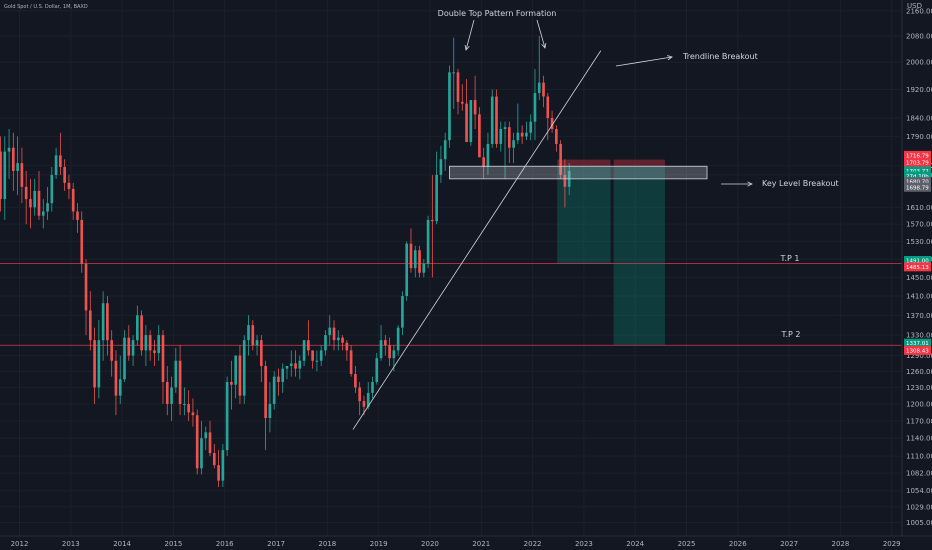  Describe the element at coordinates (917, 177) in the screenshot. I see `price-tag-label: 27d 10h` at that location.